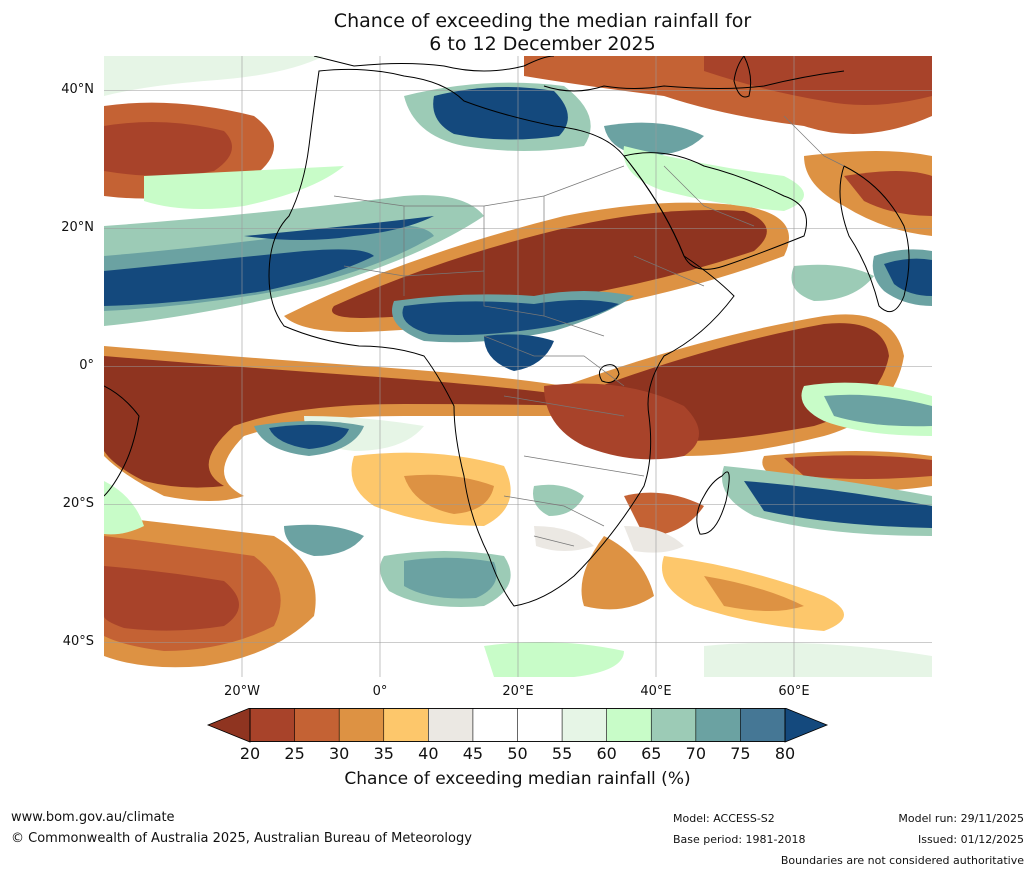 This screenshot has height=873, width=1035. What do you see at coordinates (383, 753) in the screenshot?
I see `colorbar-tick-label: 35` at bounding box center [383, 753].